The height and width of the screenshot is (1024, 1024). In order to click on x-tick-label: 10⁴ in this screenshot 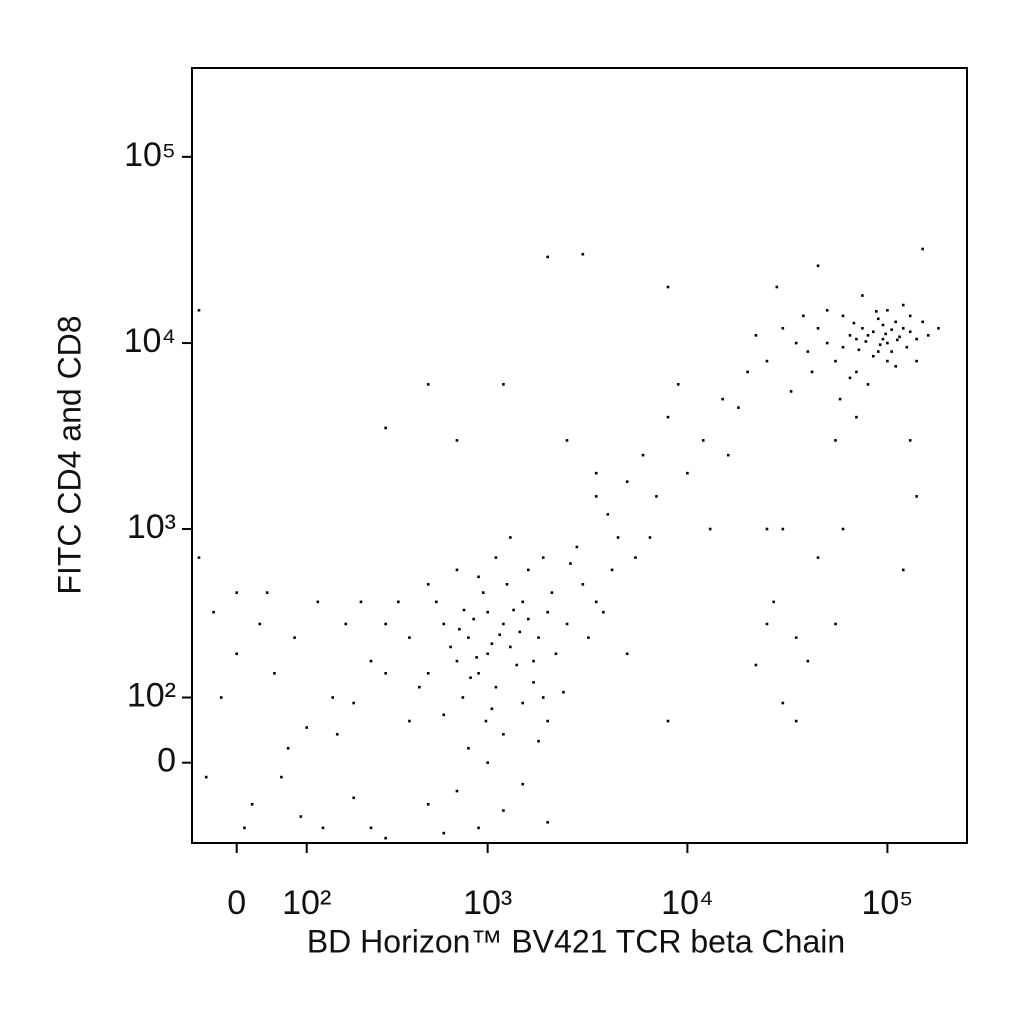, I will do `click(687, 903)`.